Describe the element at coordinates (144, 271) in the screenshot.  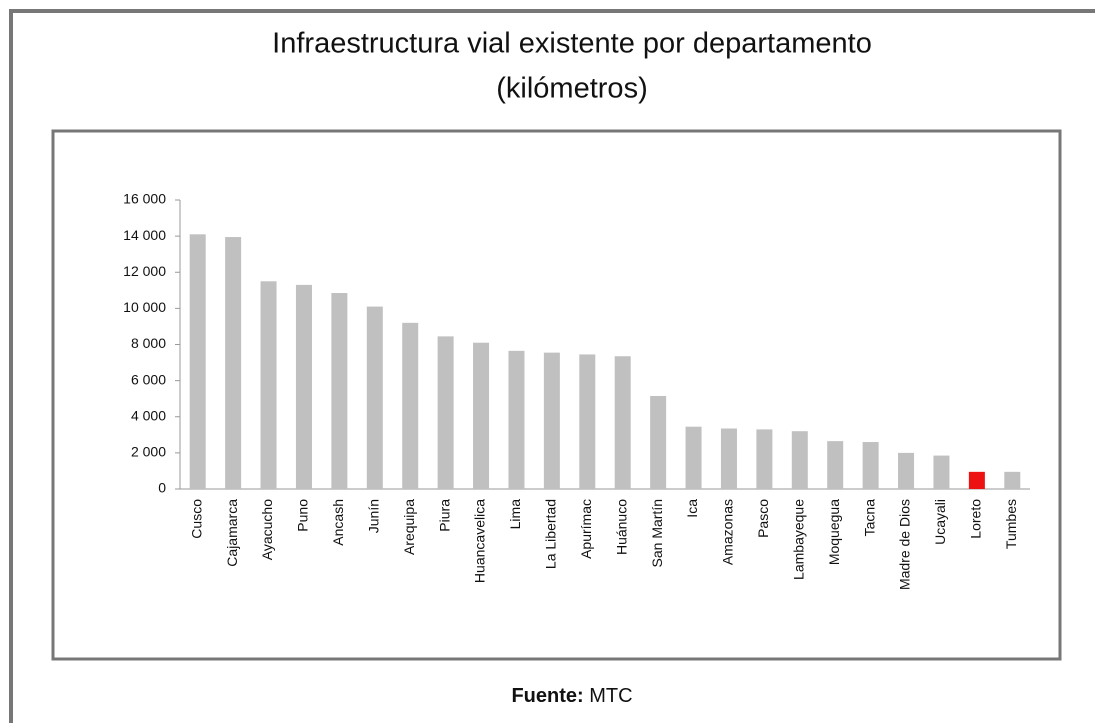
I see `y-tick-label: 12 000` at that location.